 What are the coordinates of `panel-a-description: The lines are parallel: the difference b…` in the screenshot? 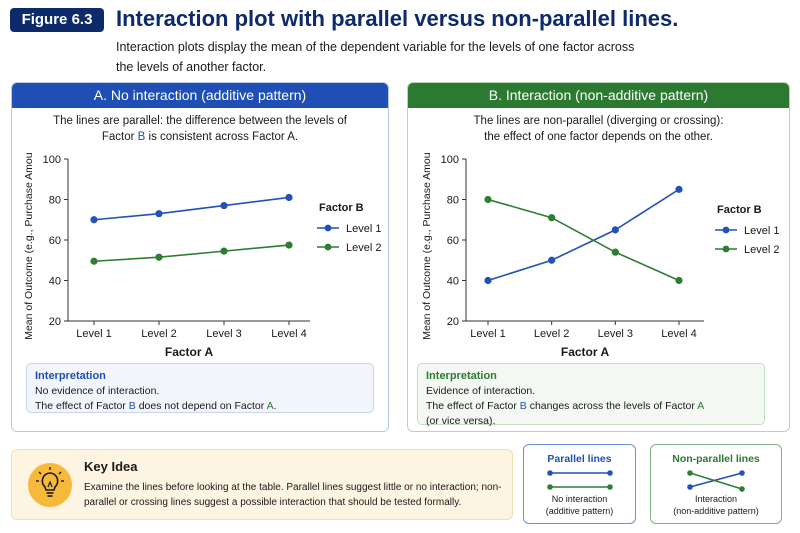 It's located at (200, 129).